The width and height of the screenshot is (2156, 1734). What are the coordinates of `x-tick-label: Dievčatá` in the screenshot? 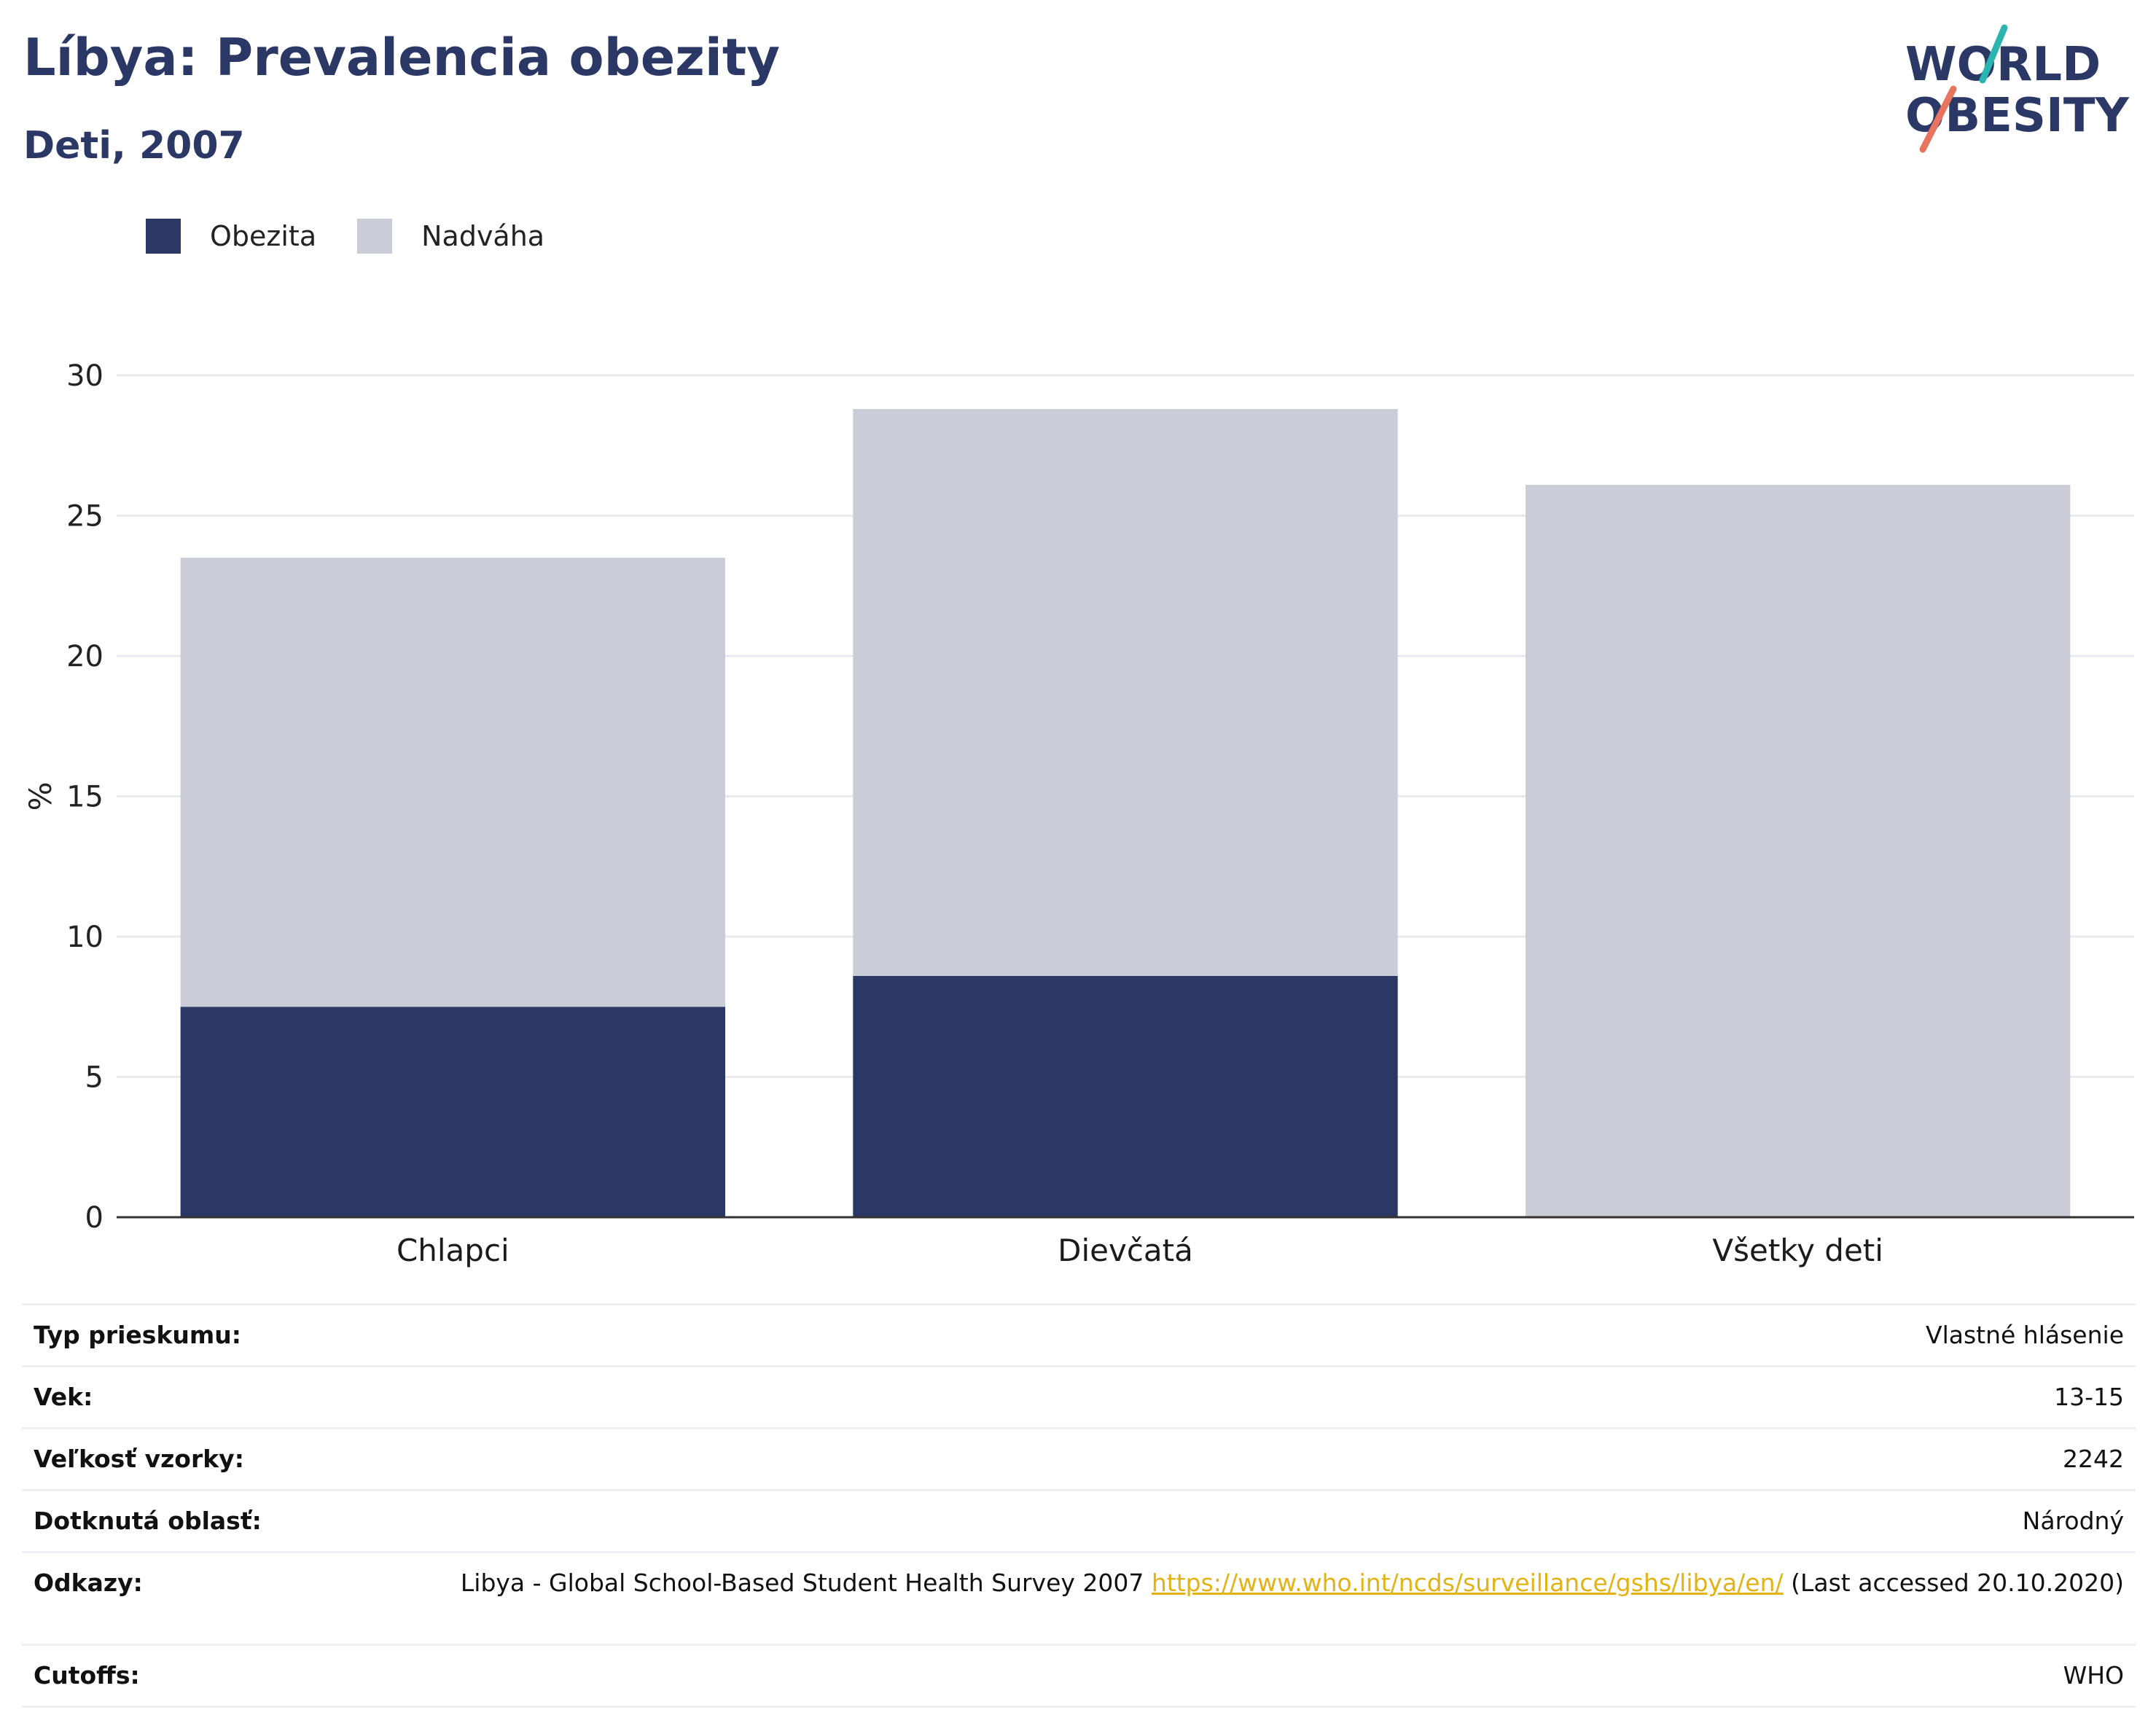 It's located at (1126, 1250).